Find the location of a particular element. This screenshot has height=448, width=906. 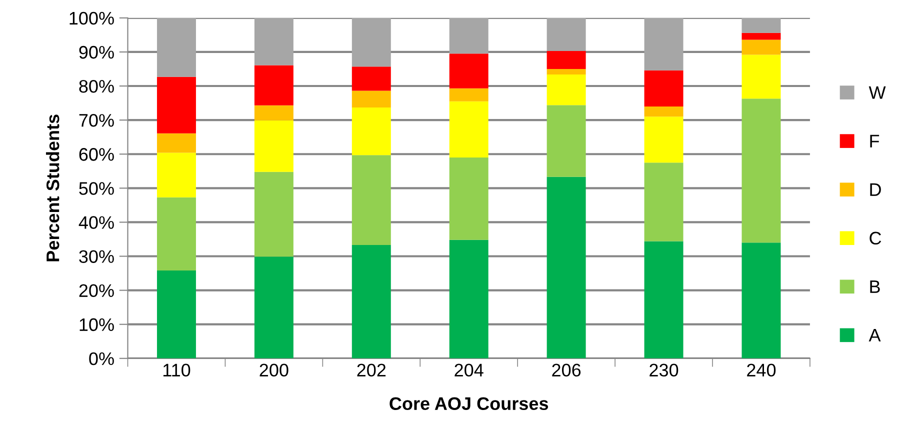

x-tick-label: 240 is located at coordinates (761, 370).